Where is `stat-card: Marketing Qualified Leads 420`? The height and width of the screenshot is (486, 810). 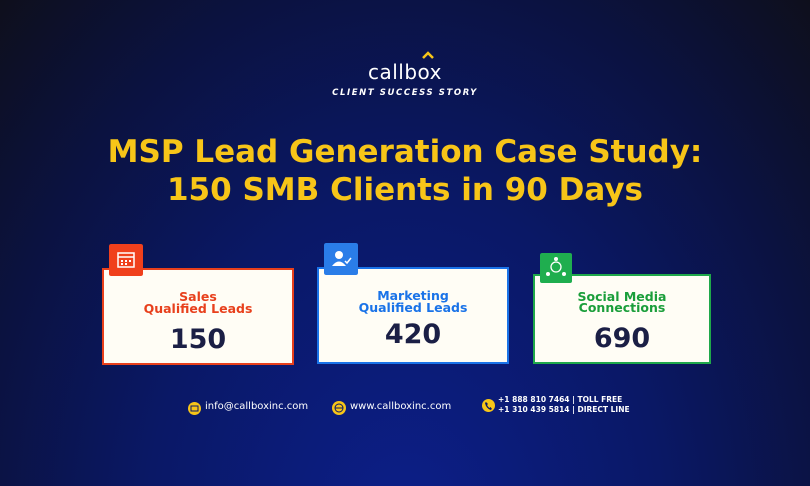 stat-card: Marketing Qualified Leads 420 is located at coordinates (413, 315).